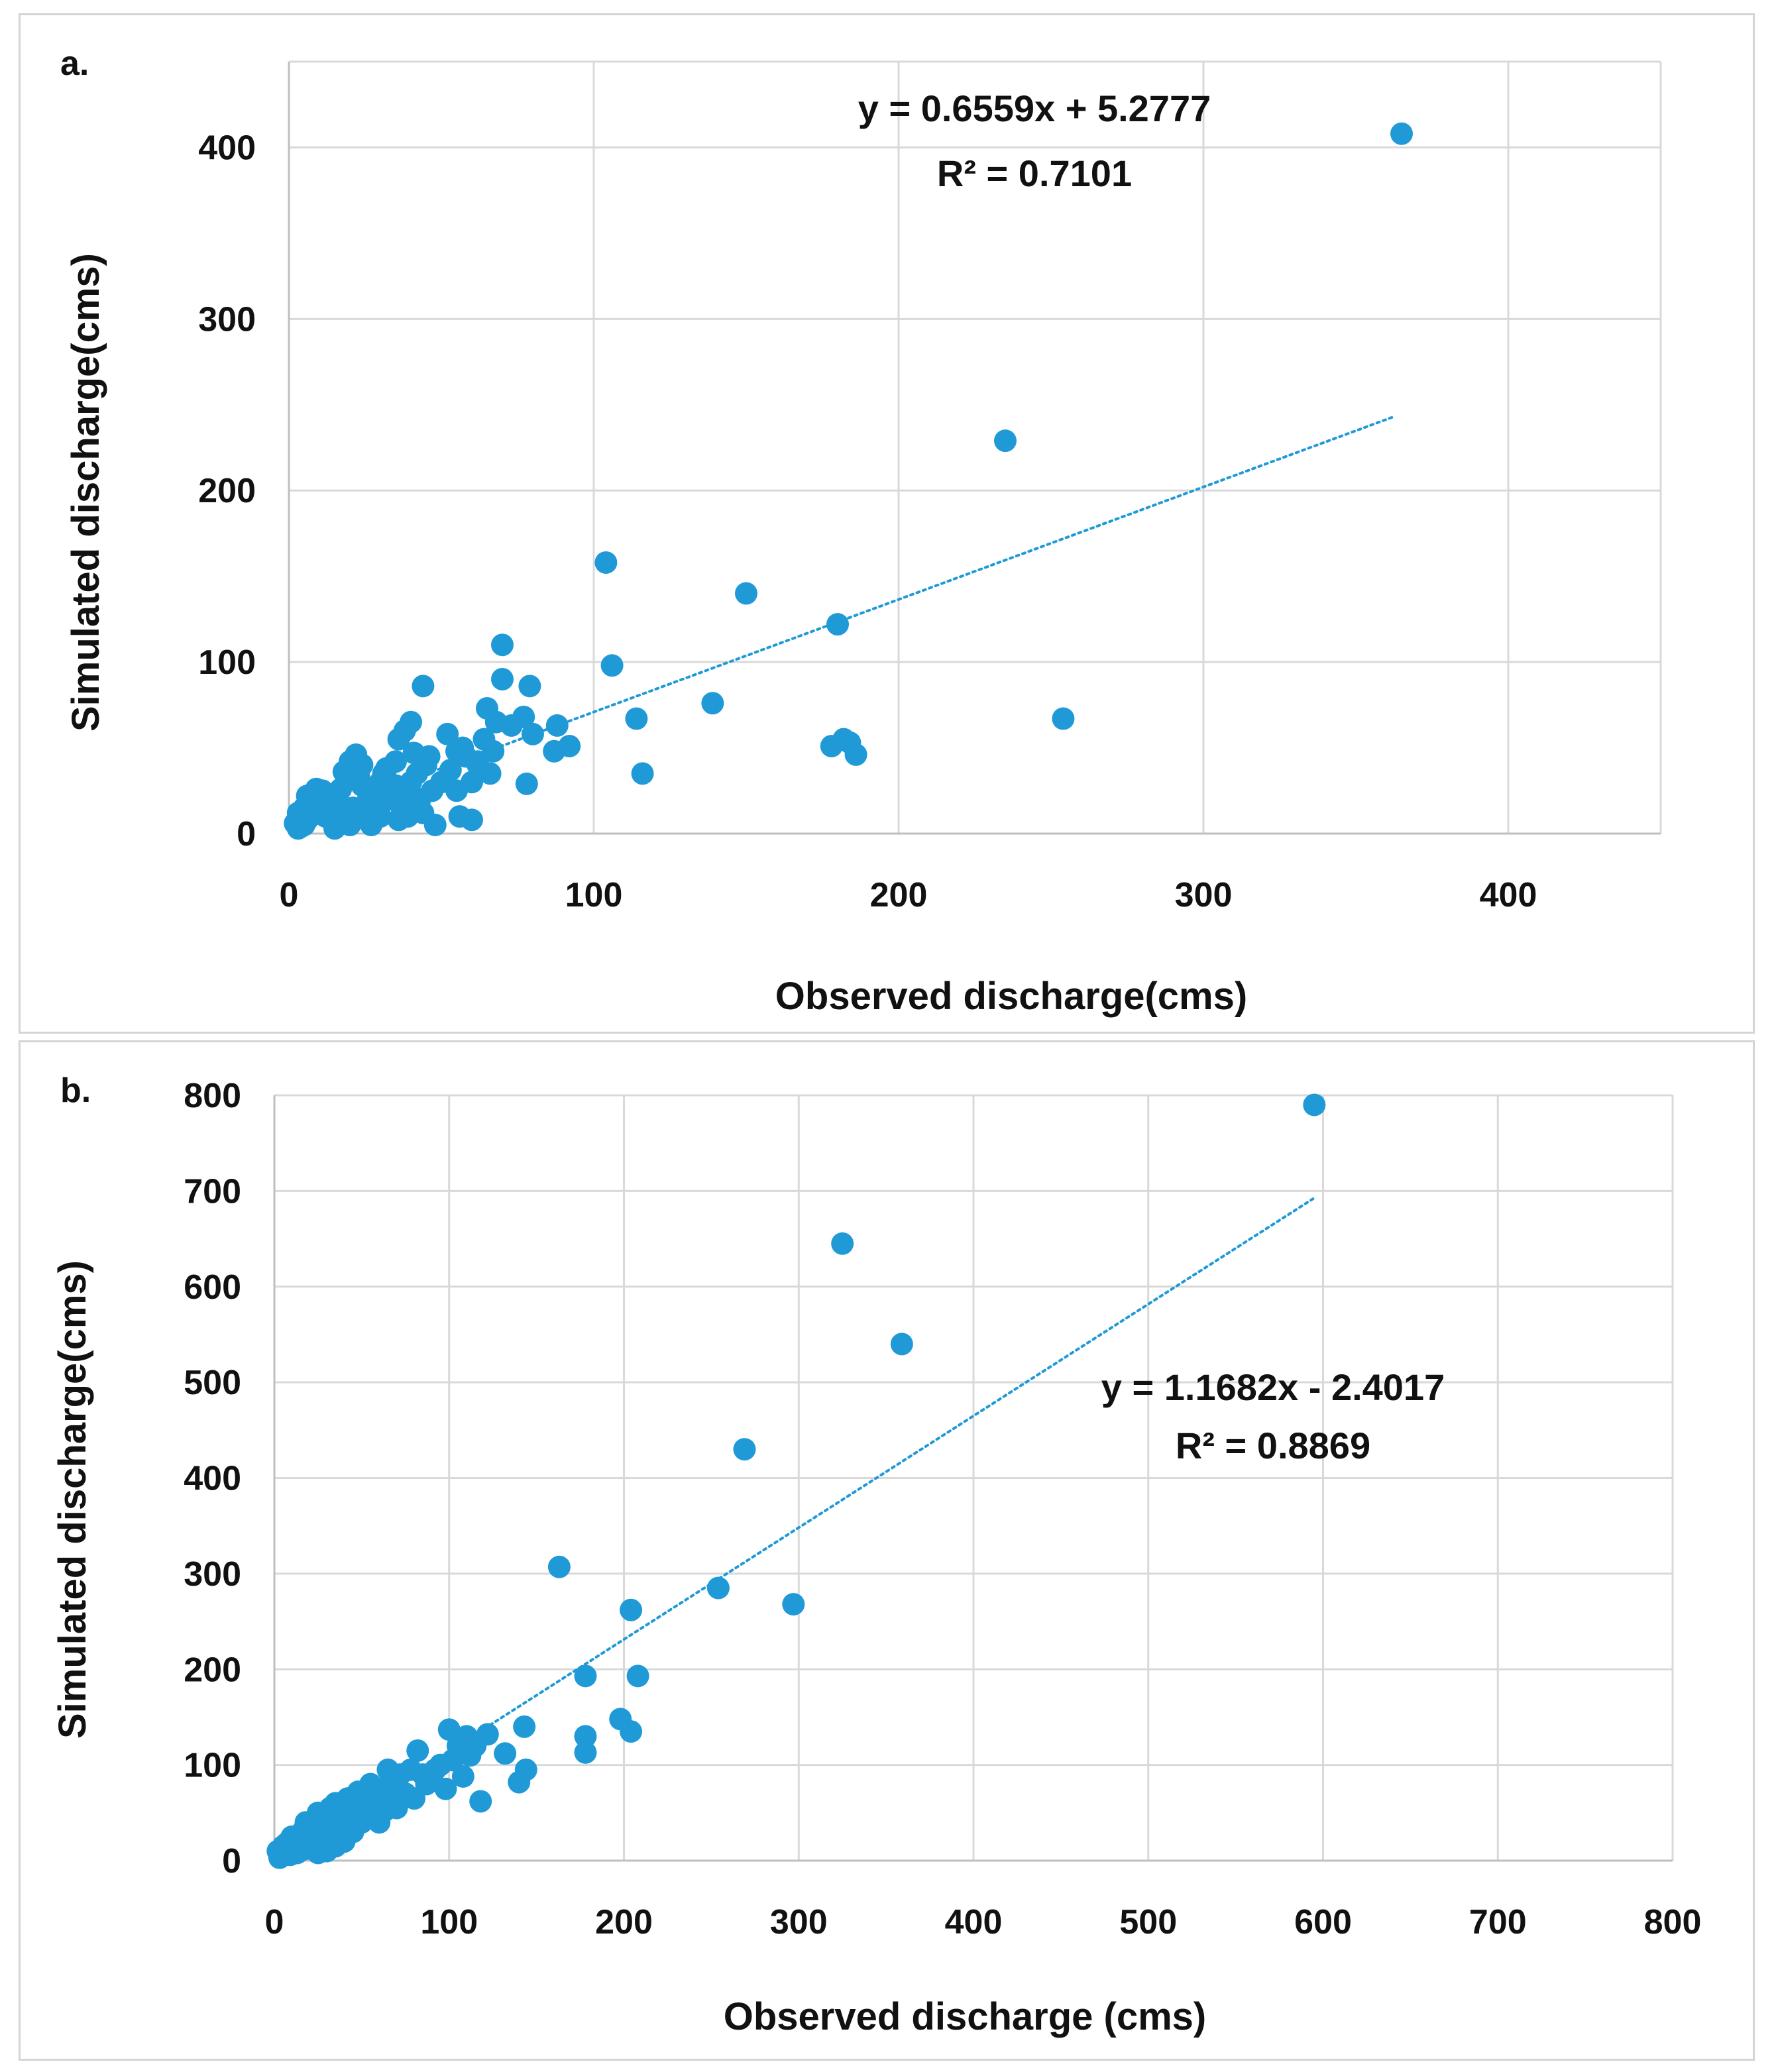 This screenshot has width=1776, height=2072. What do you see at coordinates (72, 1499) in the screenshot?
I see `y-axis-title: Simulated discharge(cms)` at bounding box center [72, 1499].